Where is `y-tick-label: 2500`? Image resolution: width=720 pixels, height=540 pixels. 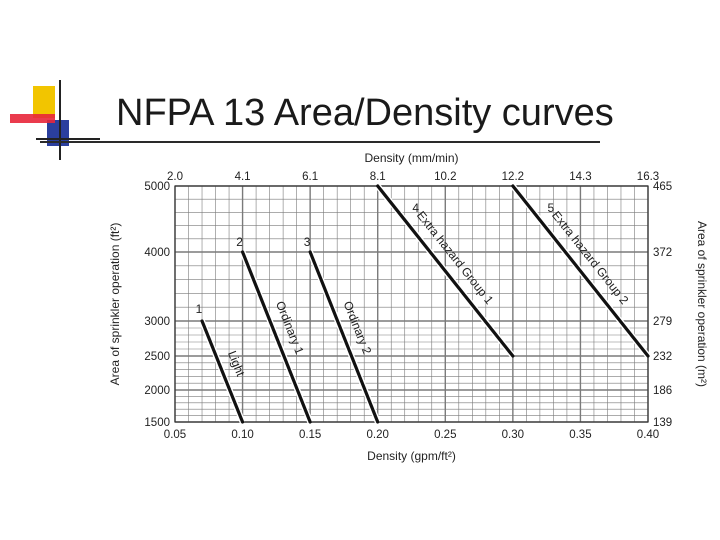
y-tick-label: 2500 is located at coordinates (157, 357).